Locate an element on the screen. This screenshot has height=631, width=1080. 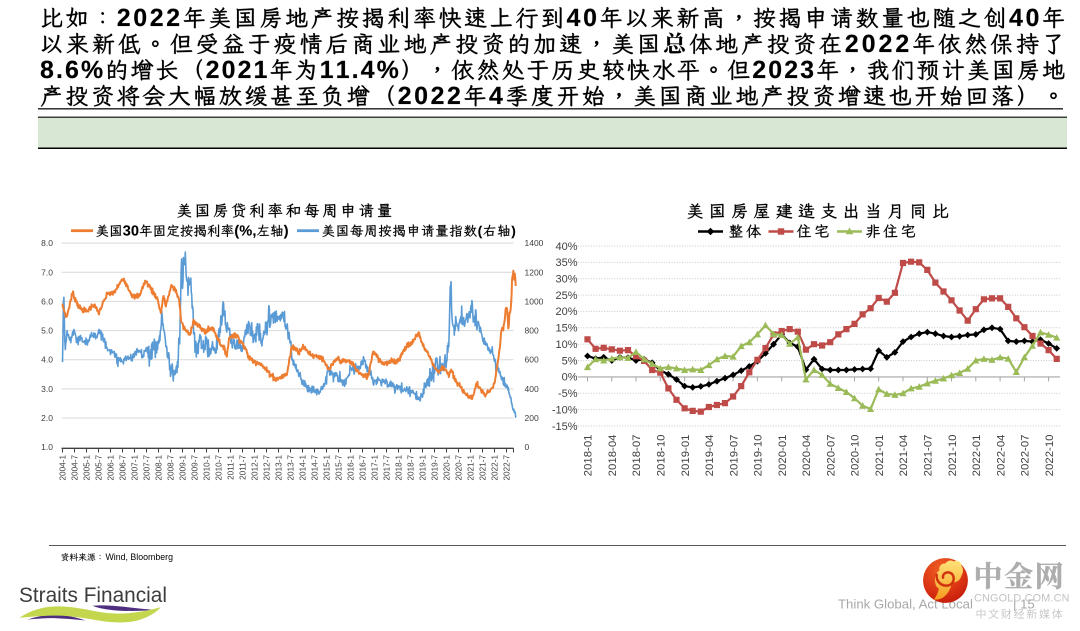
svg-text: 2018-1 is located at coordinates (399, 468).